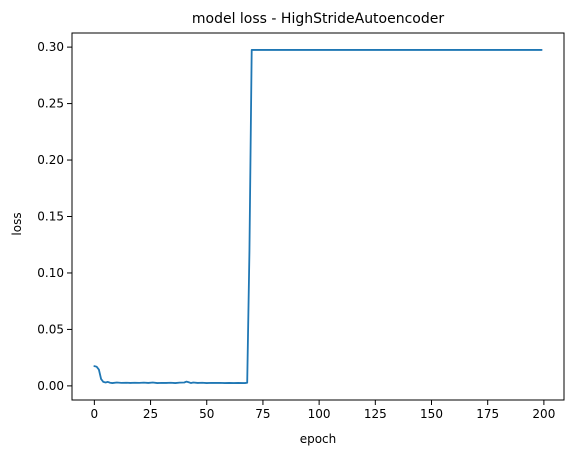  What do you see at coordinates (95, 414) in the screenshot?
I see `x-tick-label: 0` at bounding box center [95, 414].